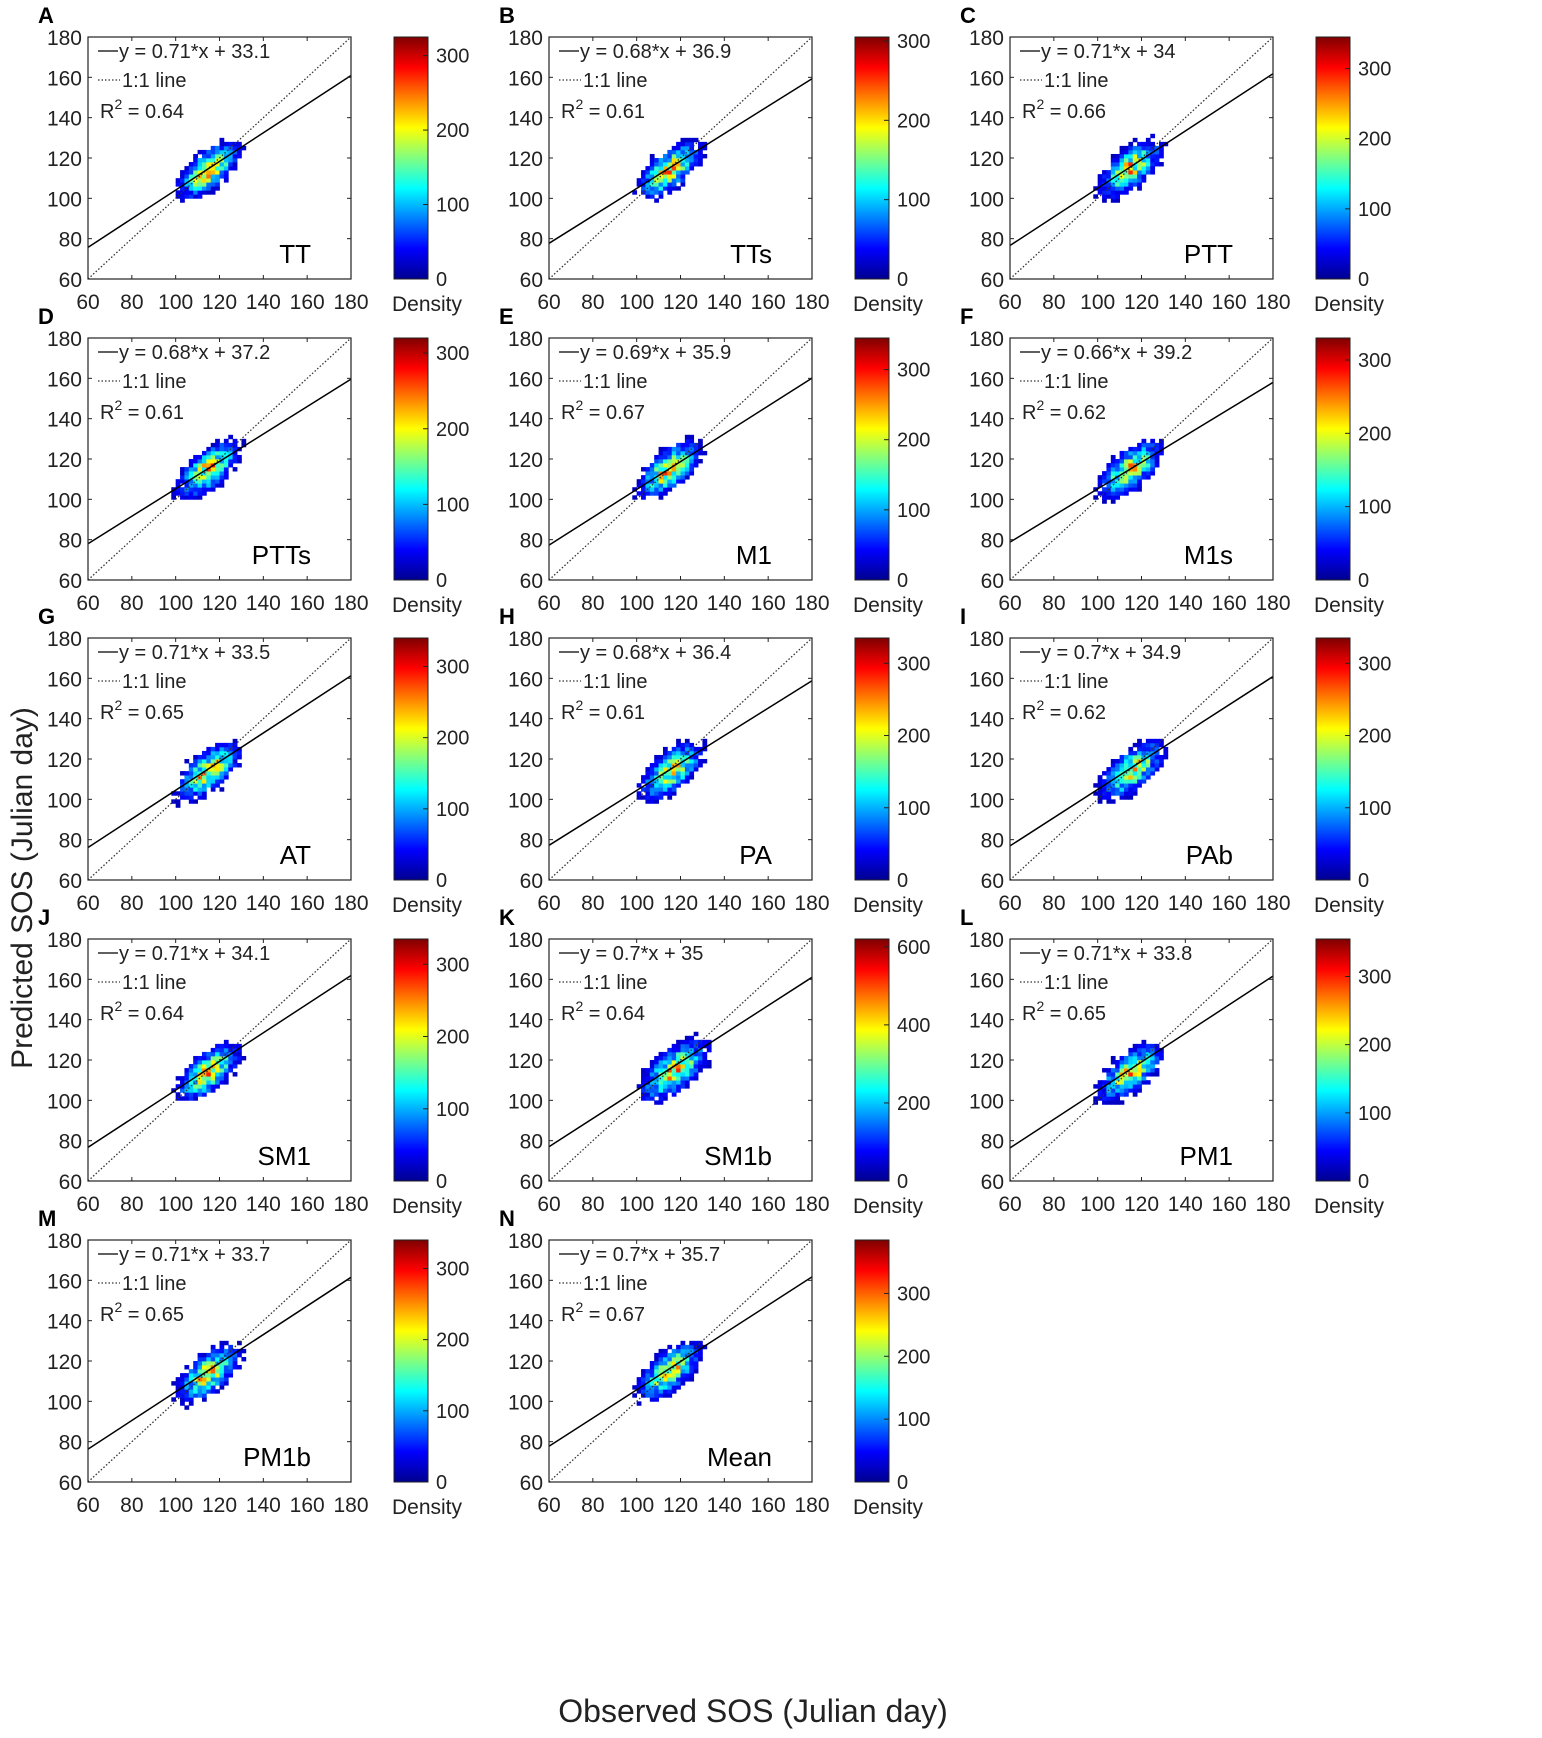 The width and height of the screenshot is (1542, 1738). Describe the element at coordinates (219, 762) in the screenshot. I see `fit-line` at that location.